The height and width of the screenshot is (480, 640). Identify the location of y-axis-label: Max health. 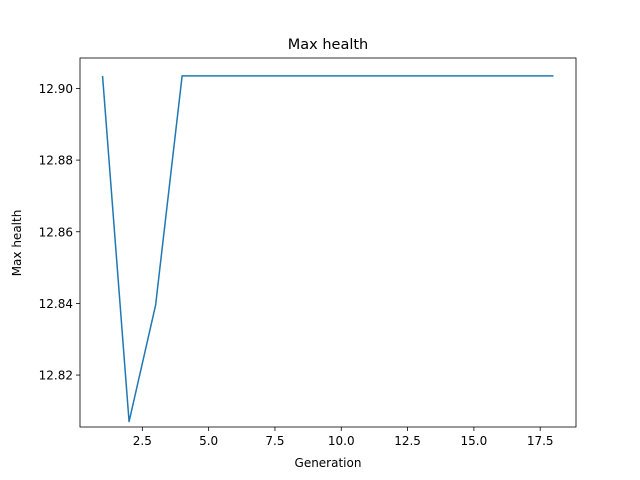
(17, 243).